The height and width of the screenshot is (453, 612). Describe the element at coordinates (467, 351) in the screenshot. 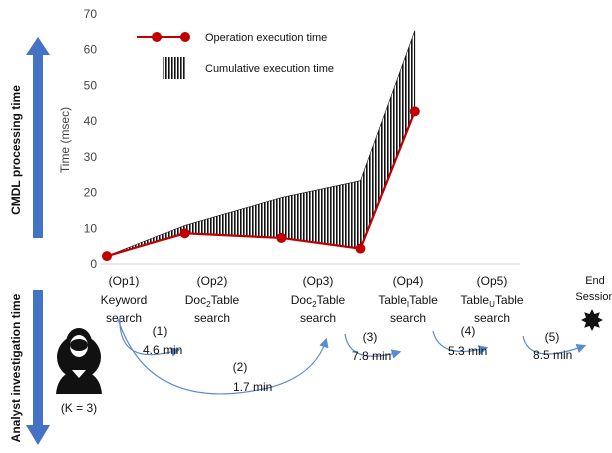

I see `step-duration: 5.3 min` at that location.